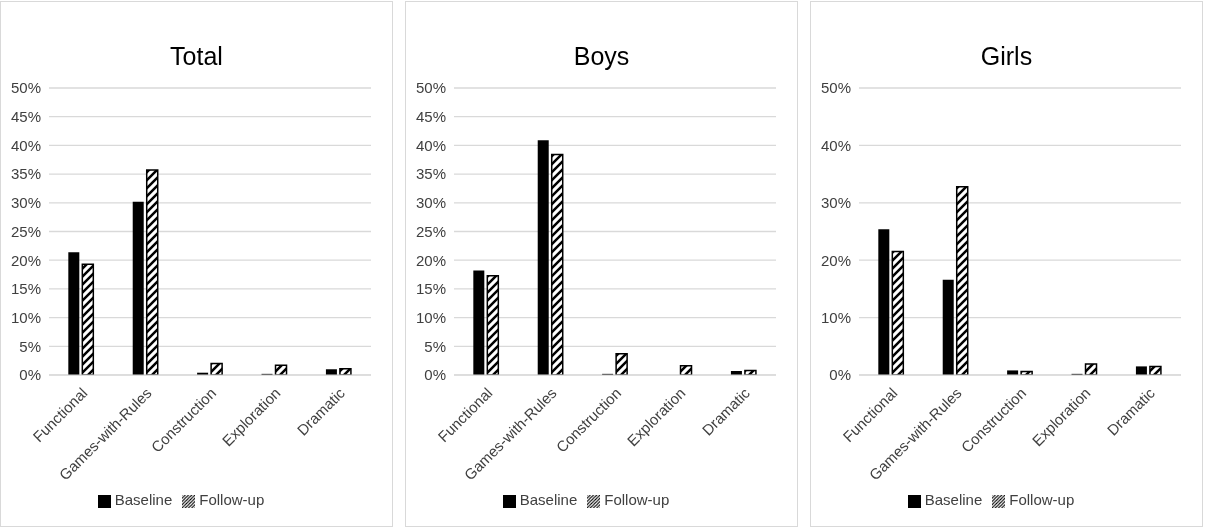 The image size is (1205, 528). I want to click on chart-title: Total, so click(196, 57).